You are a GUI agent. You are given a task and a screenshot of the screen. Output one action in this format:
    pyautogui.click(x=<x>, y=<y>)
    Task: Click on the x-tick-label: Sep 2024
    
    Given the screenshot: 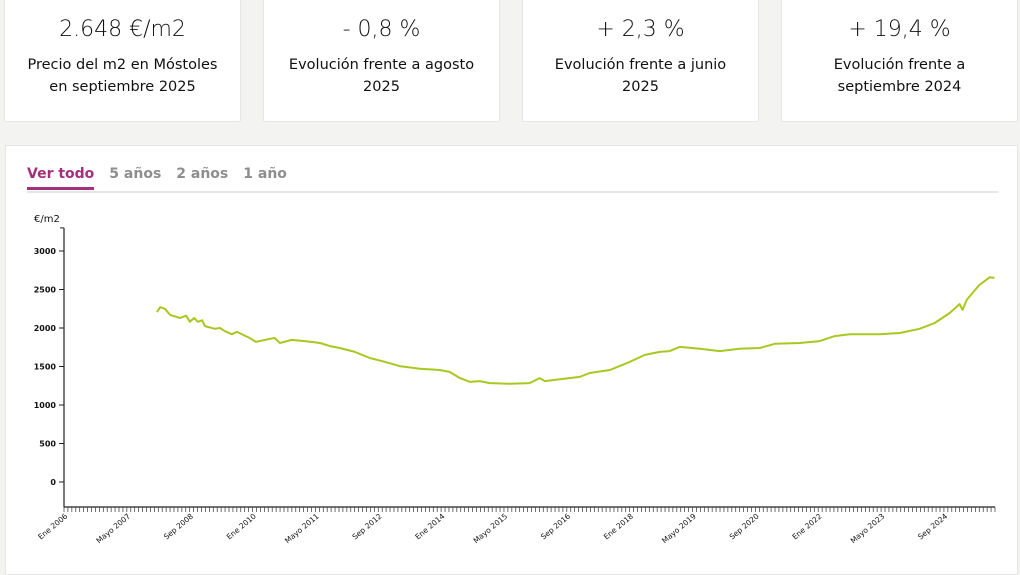 What is the action you would take?
    pyautogui.click(x=932, y=526)
    